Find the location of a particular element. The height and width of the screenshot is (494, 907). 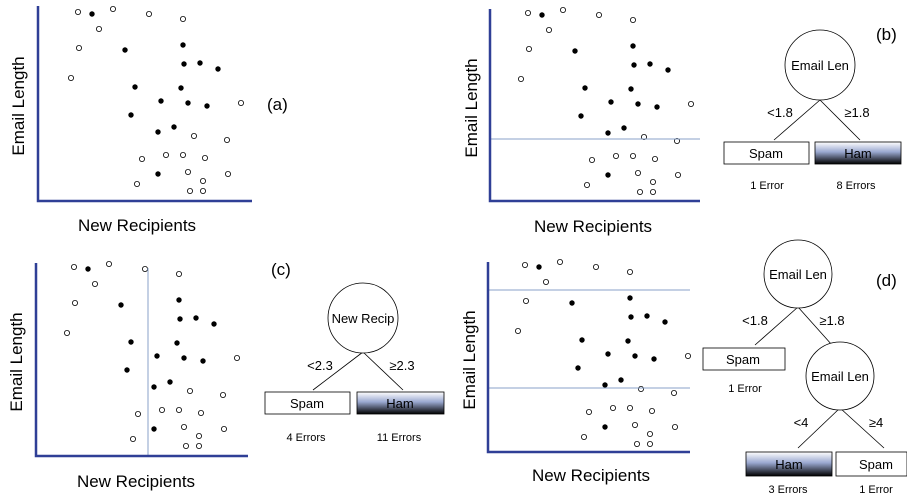

scatter-a-points is located at coordinates (156, 100).